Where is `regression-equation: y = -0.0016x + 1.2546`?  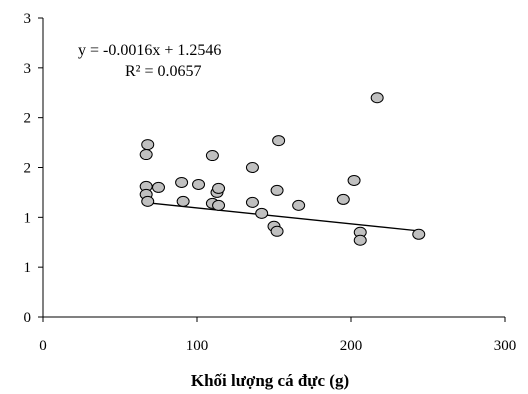 regression-equation: y = -0.0016x + 1.2546 is located at coordinates (149, 50).